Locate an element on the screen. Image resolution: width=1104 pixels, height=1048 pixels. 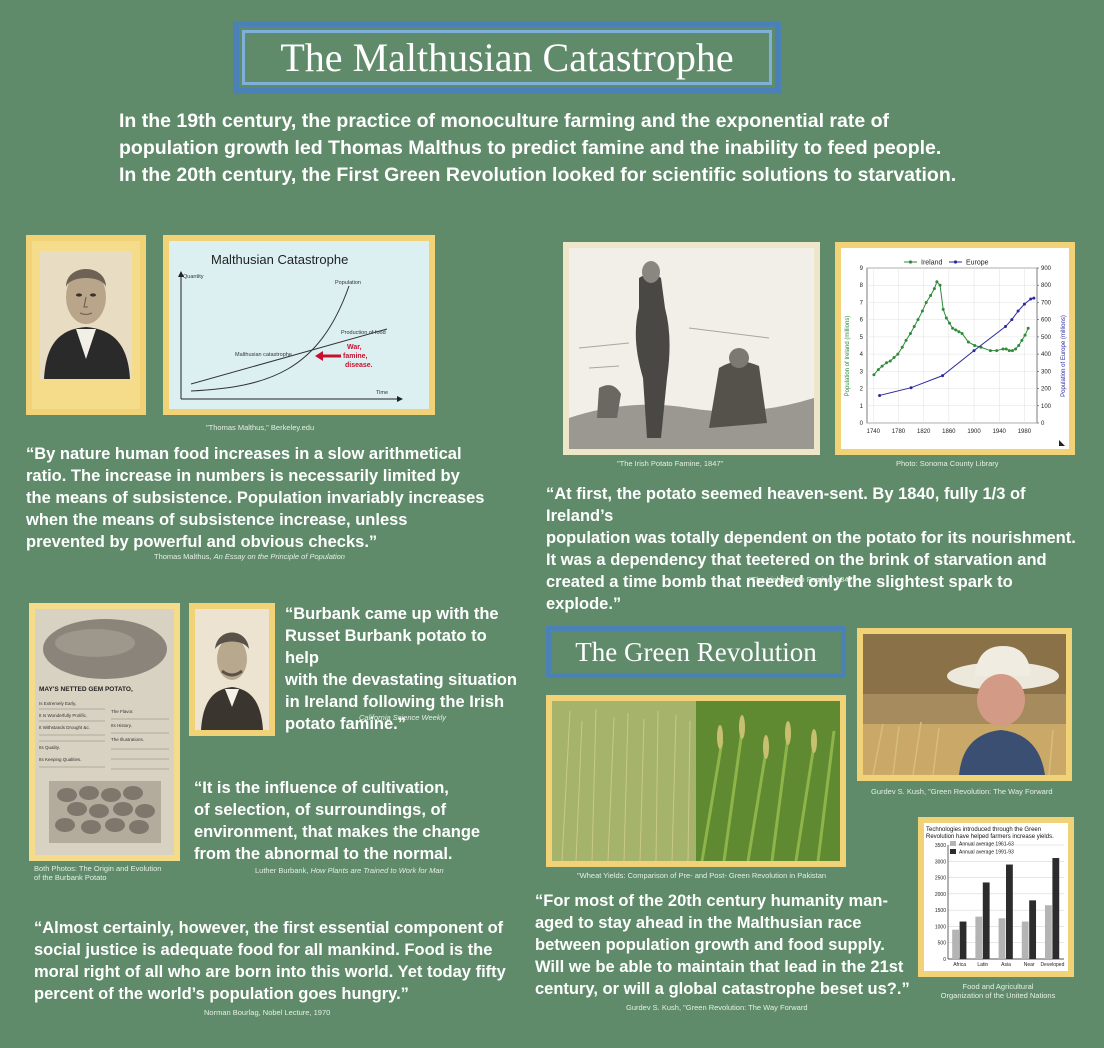
legend-ireland: Ireland is located at coordinates (932, 263).